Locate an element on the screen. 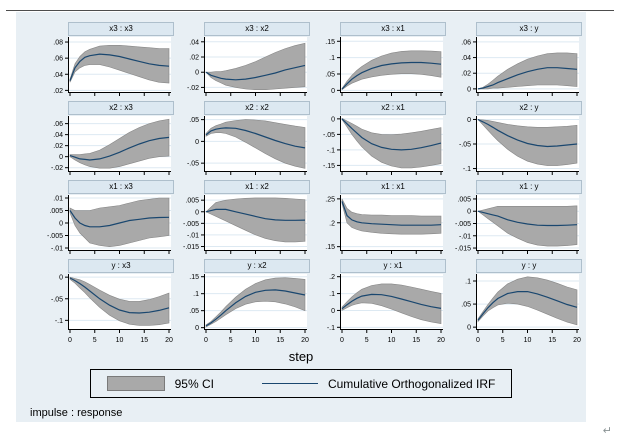 This screenshot has width=620, height=439. irf-line-sample is located at coordinates (289, 383).